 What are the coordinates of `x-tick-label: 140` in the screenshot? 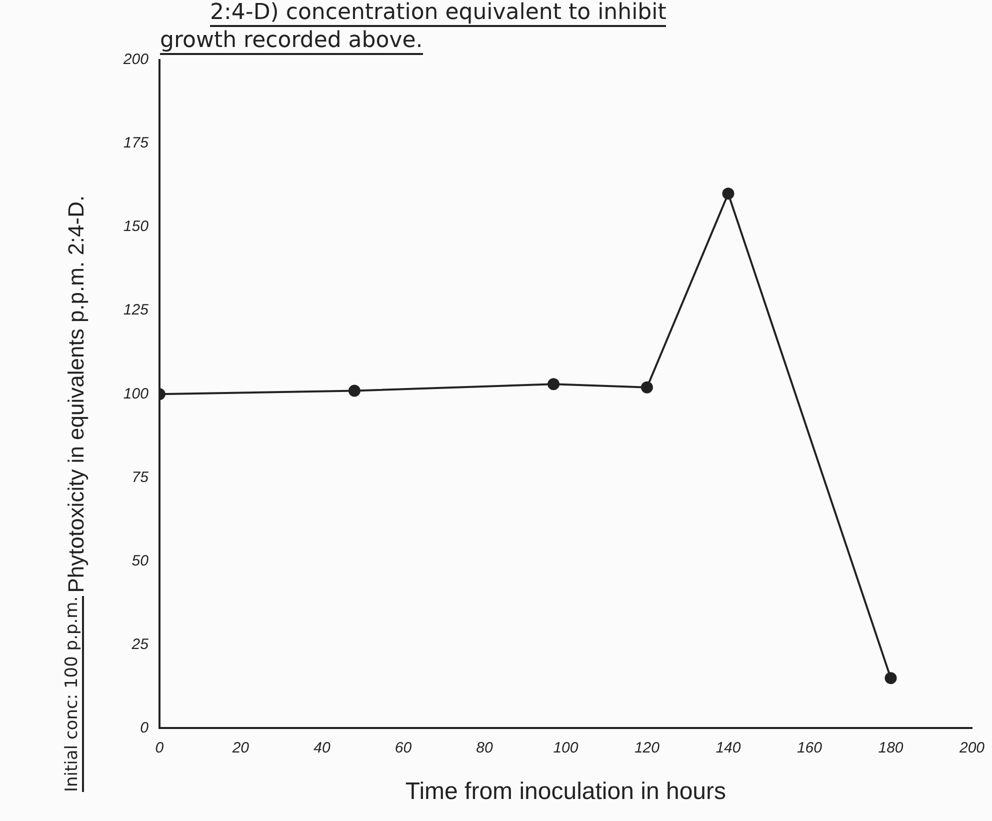 It's located at (729, 747).